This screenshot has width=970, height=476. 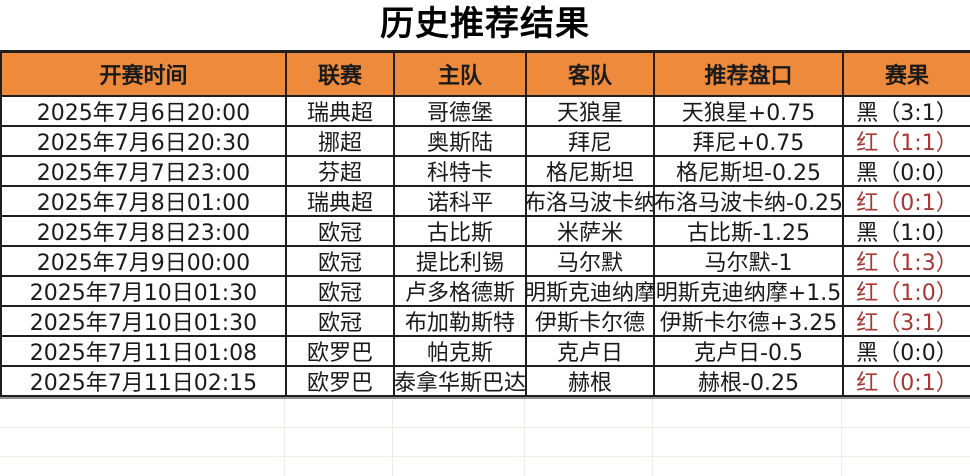 What do you see at coordinates (341, 172) in the screenshot?
I see `cell-league: 芬超` at bounding box center [341, 172].